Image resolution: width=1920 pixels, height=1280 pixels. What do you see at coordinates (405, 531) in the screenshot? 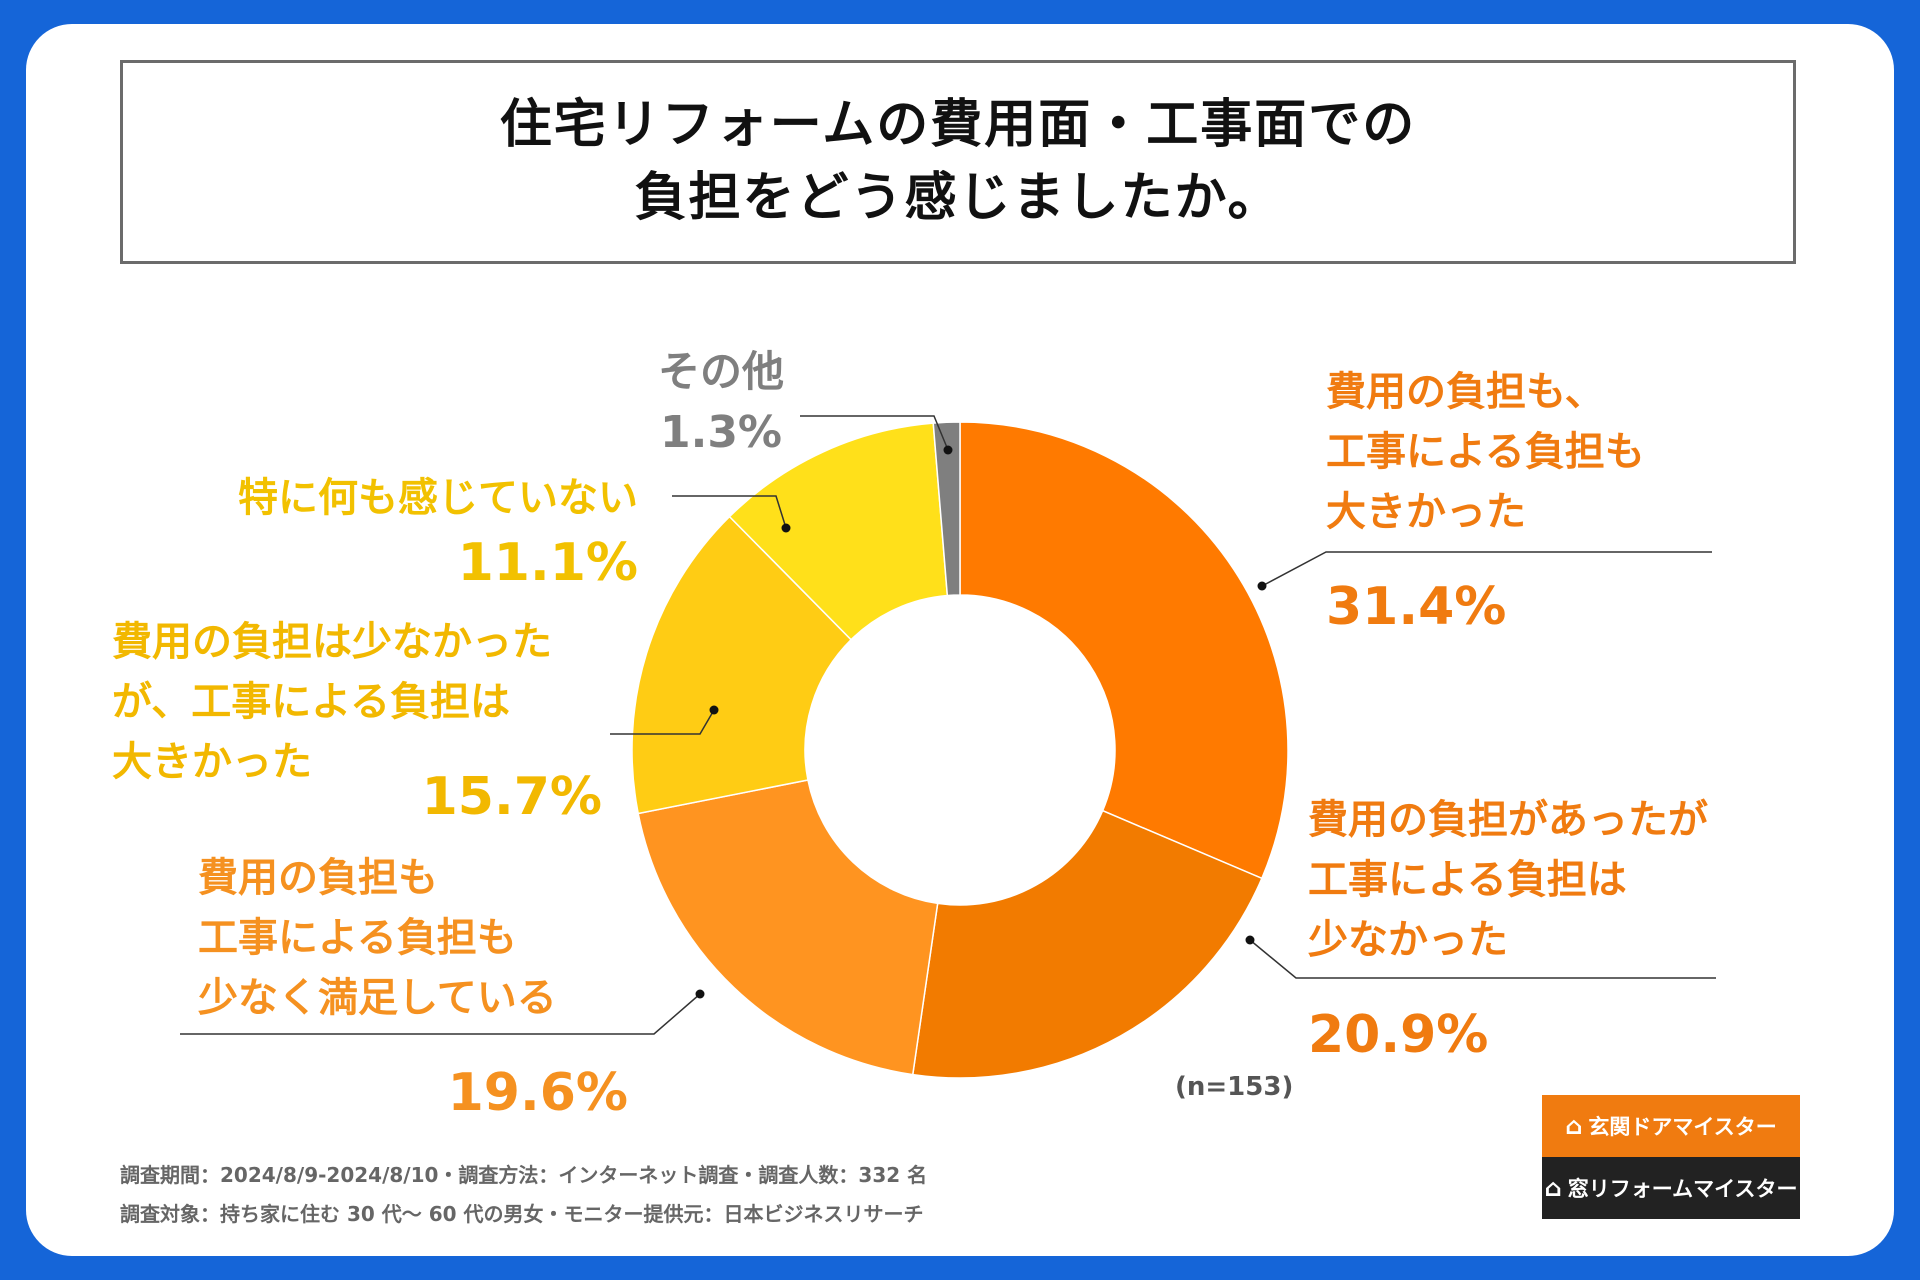
I see `label-nothing-felt: 特に何も感じていない 11.1%` at bounding box center [405, 531].